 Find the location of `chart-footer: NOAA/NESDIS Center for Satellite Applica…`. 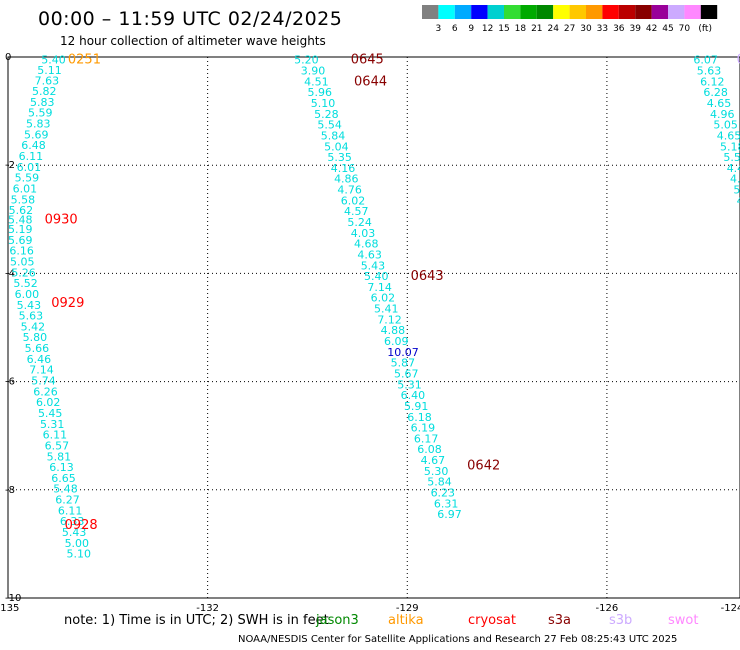

chart-footer: NOAA/NESDIS Center for Satellite Applica… is located at coordinates (458, 639).